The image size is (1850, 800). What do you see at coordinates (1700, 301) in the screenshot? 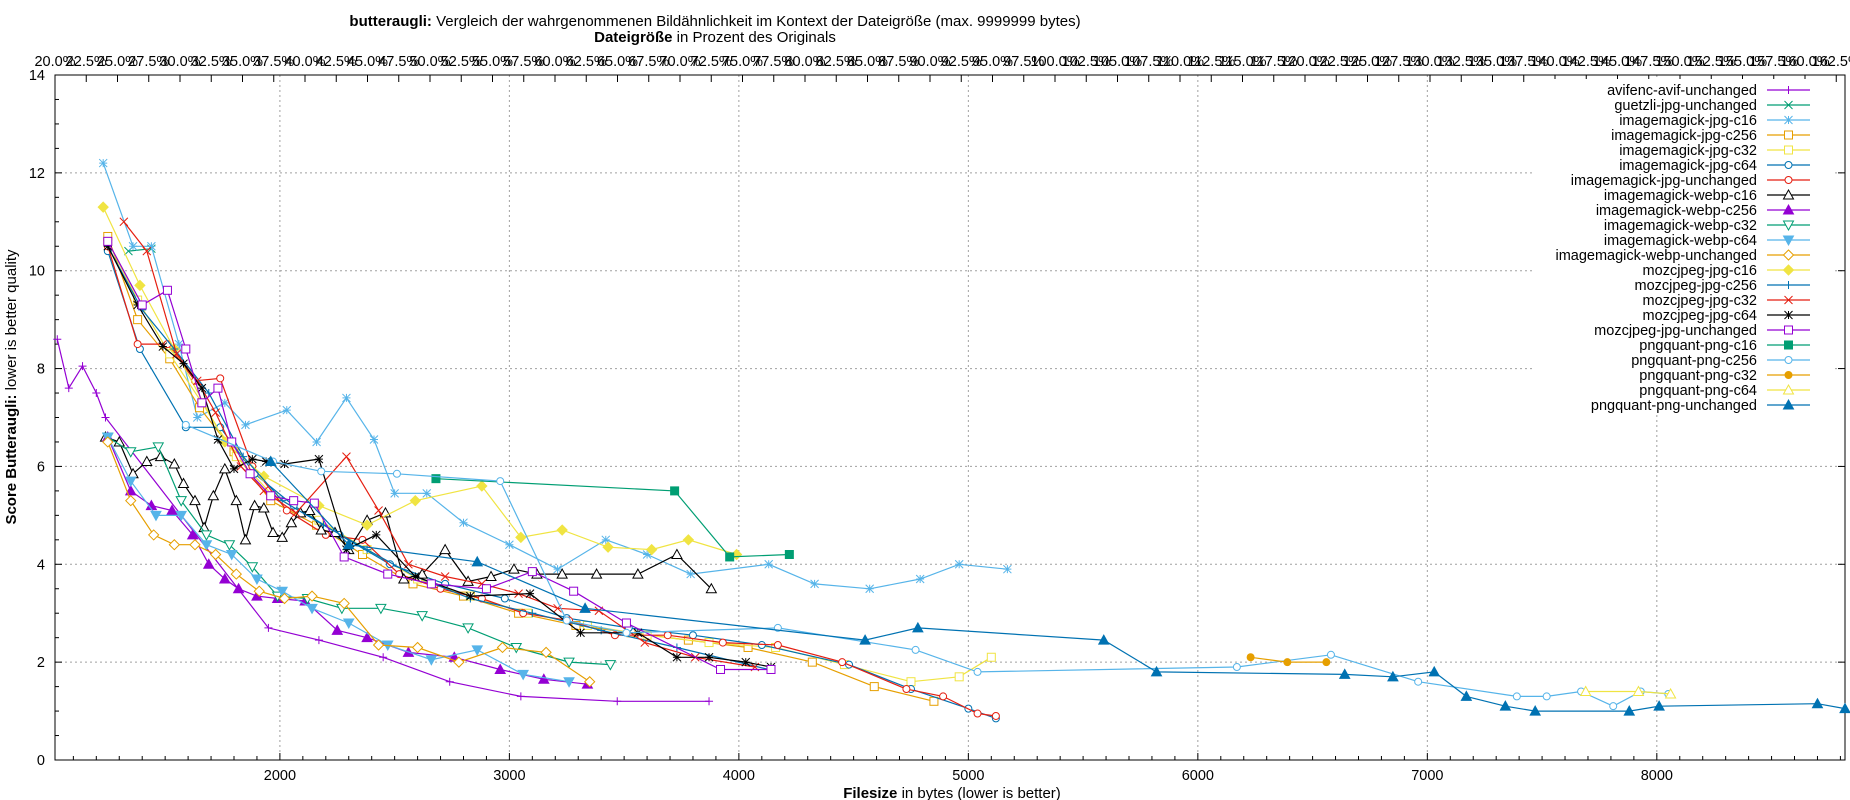
I see `legend-label: mozcjpeg-jpg-c32` at bounding box center [1700, 301].